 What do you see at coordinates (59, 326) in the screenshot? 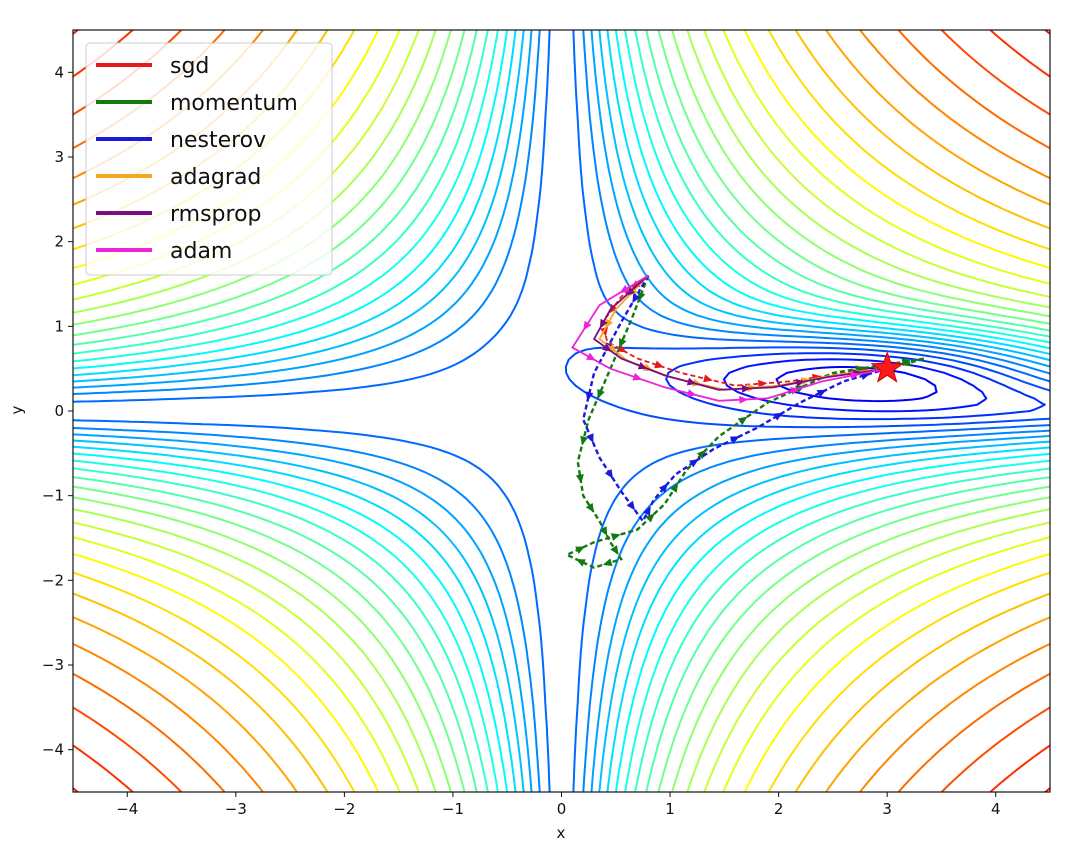
I see `y-tick-label: 1` at bounding box center [59, 326].